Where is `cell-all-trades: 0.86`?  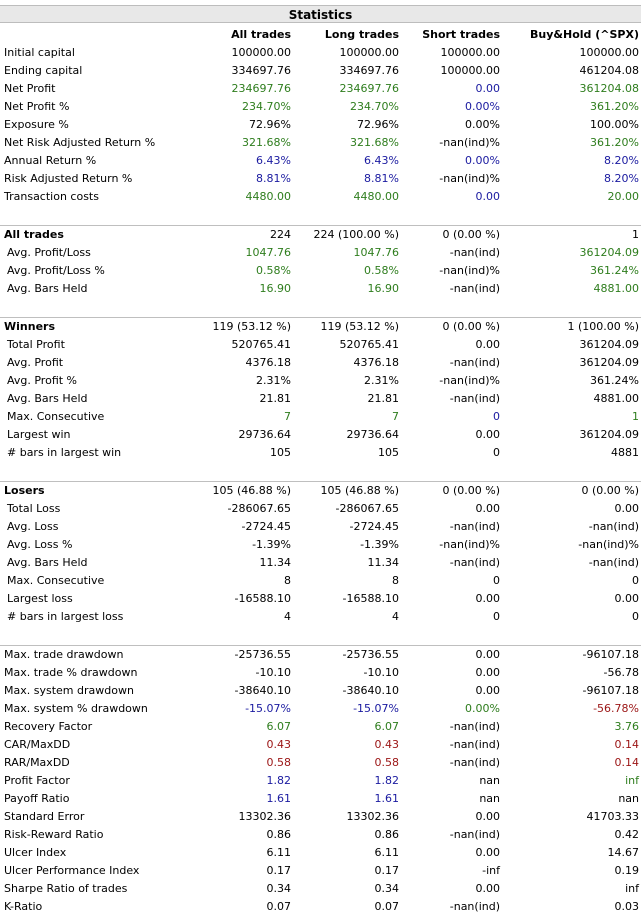 cell-all-trades: 0.86 is located at coordinates (279, 834).